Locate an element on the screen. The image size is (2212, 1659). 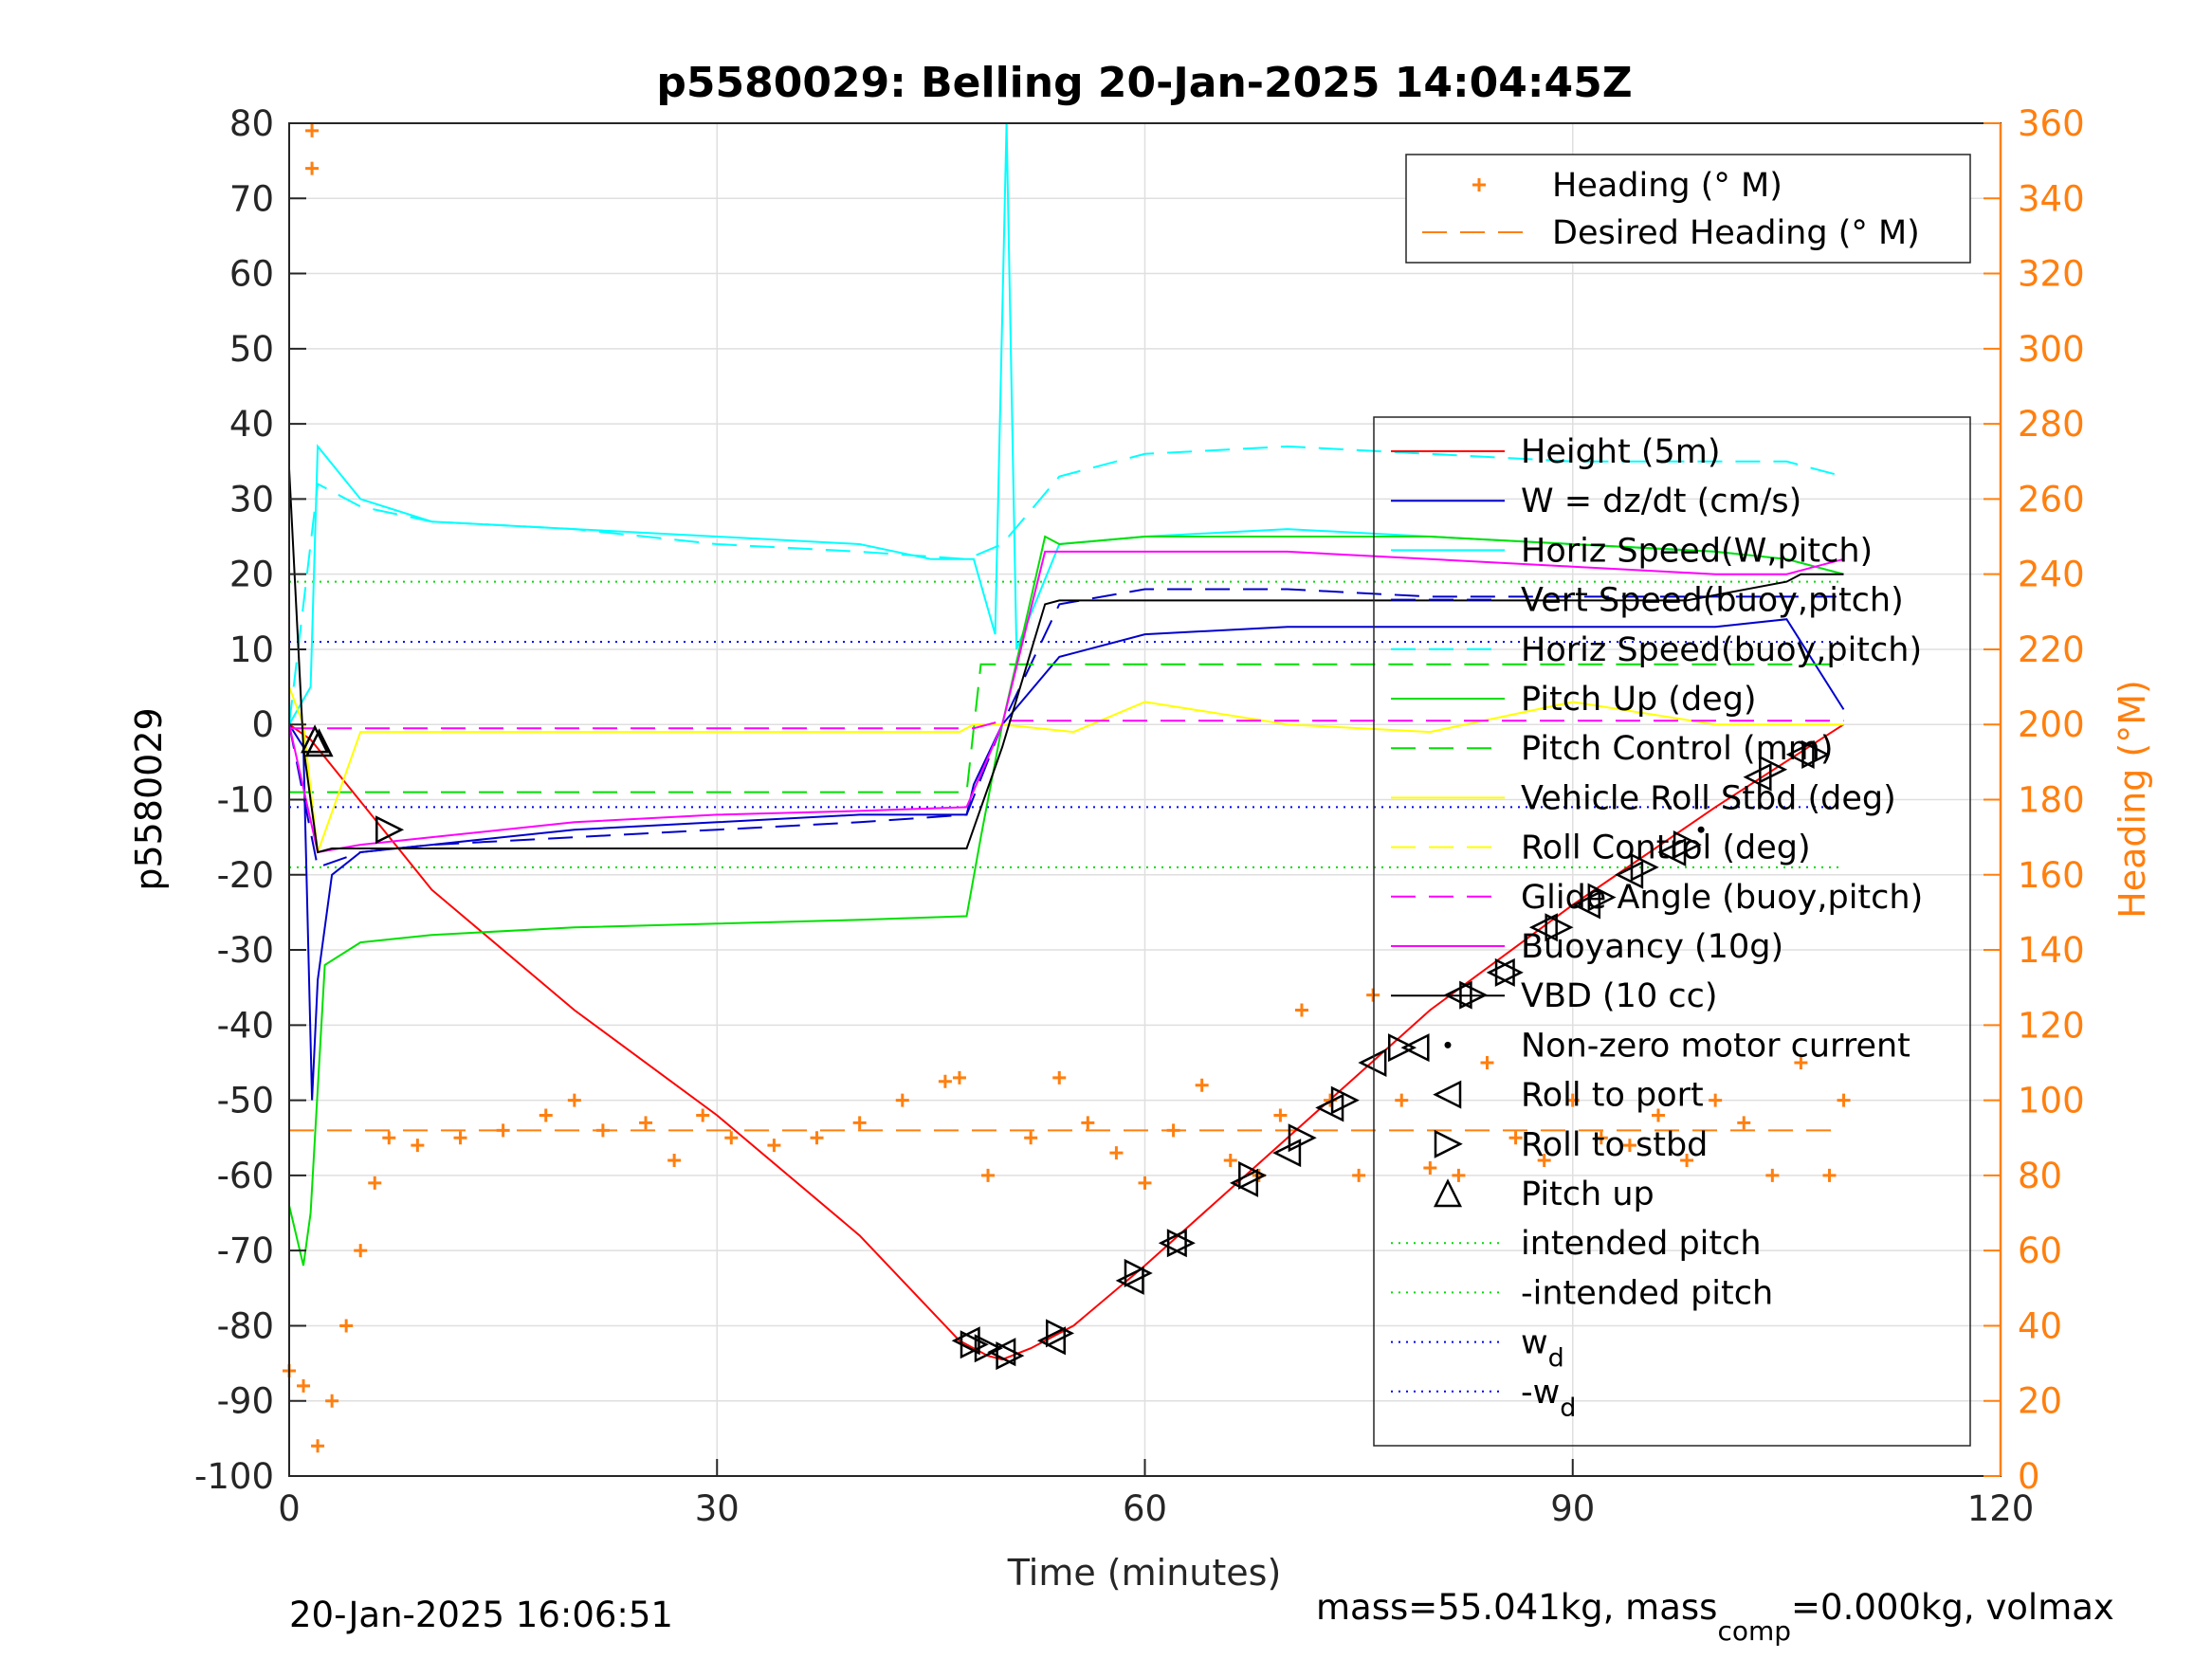
y-tick-label-left: 30 is located at coordinates (251, 499).